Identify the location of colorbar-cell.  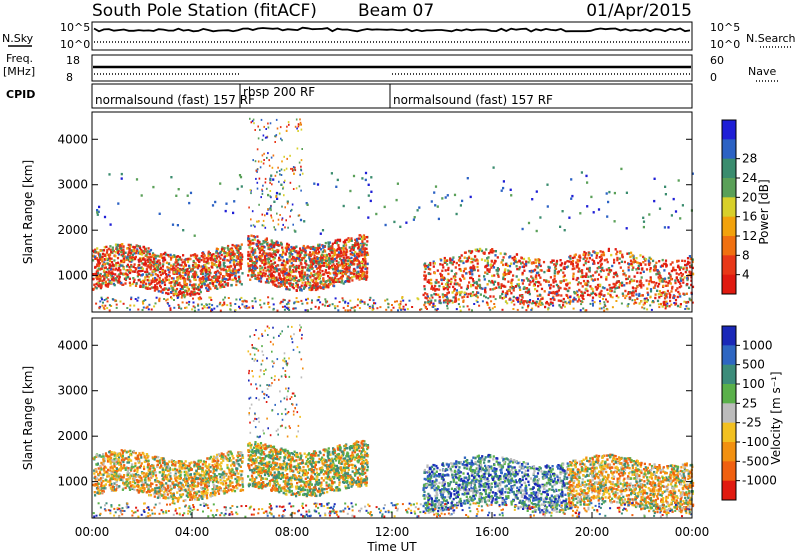
(729, 265).